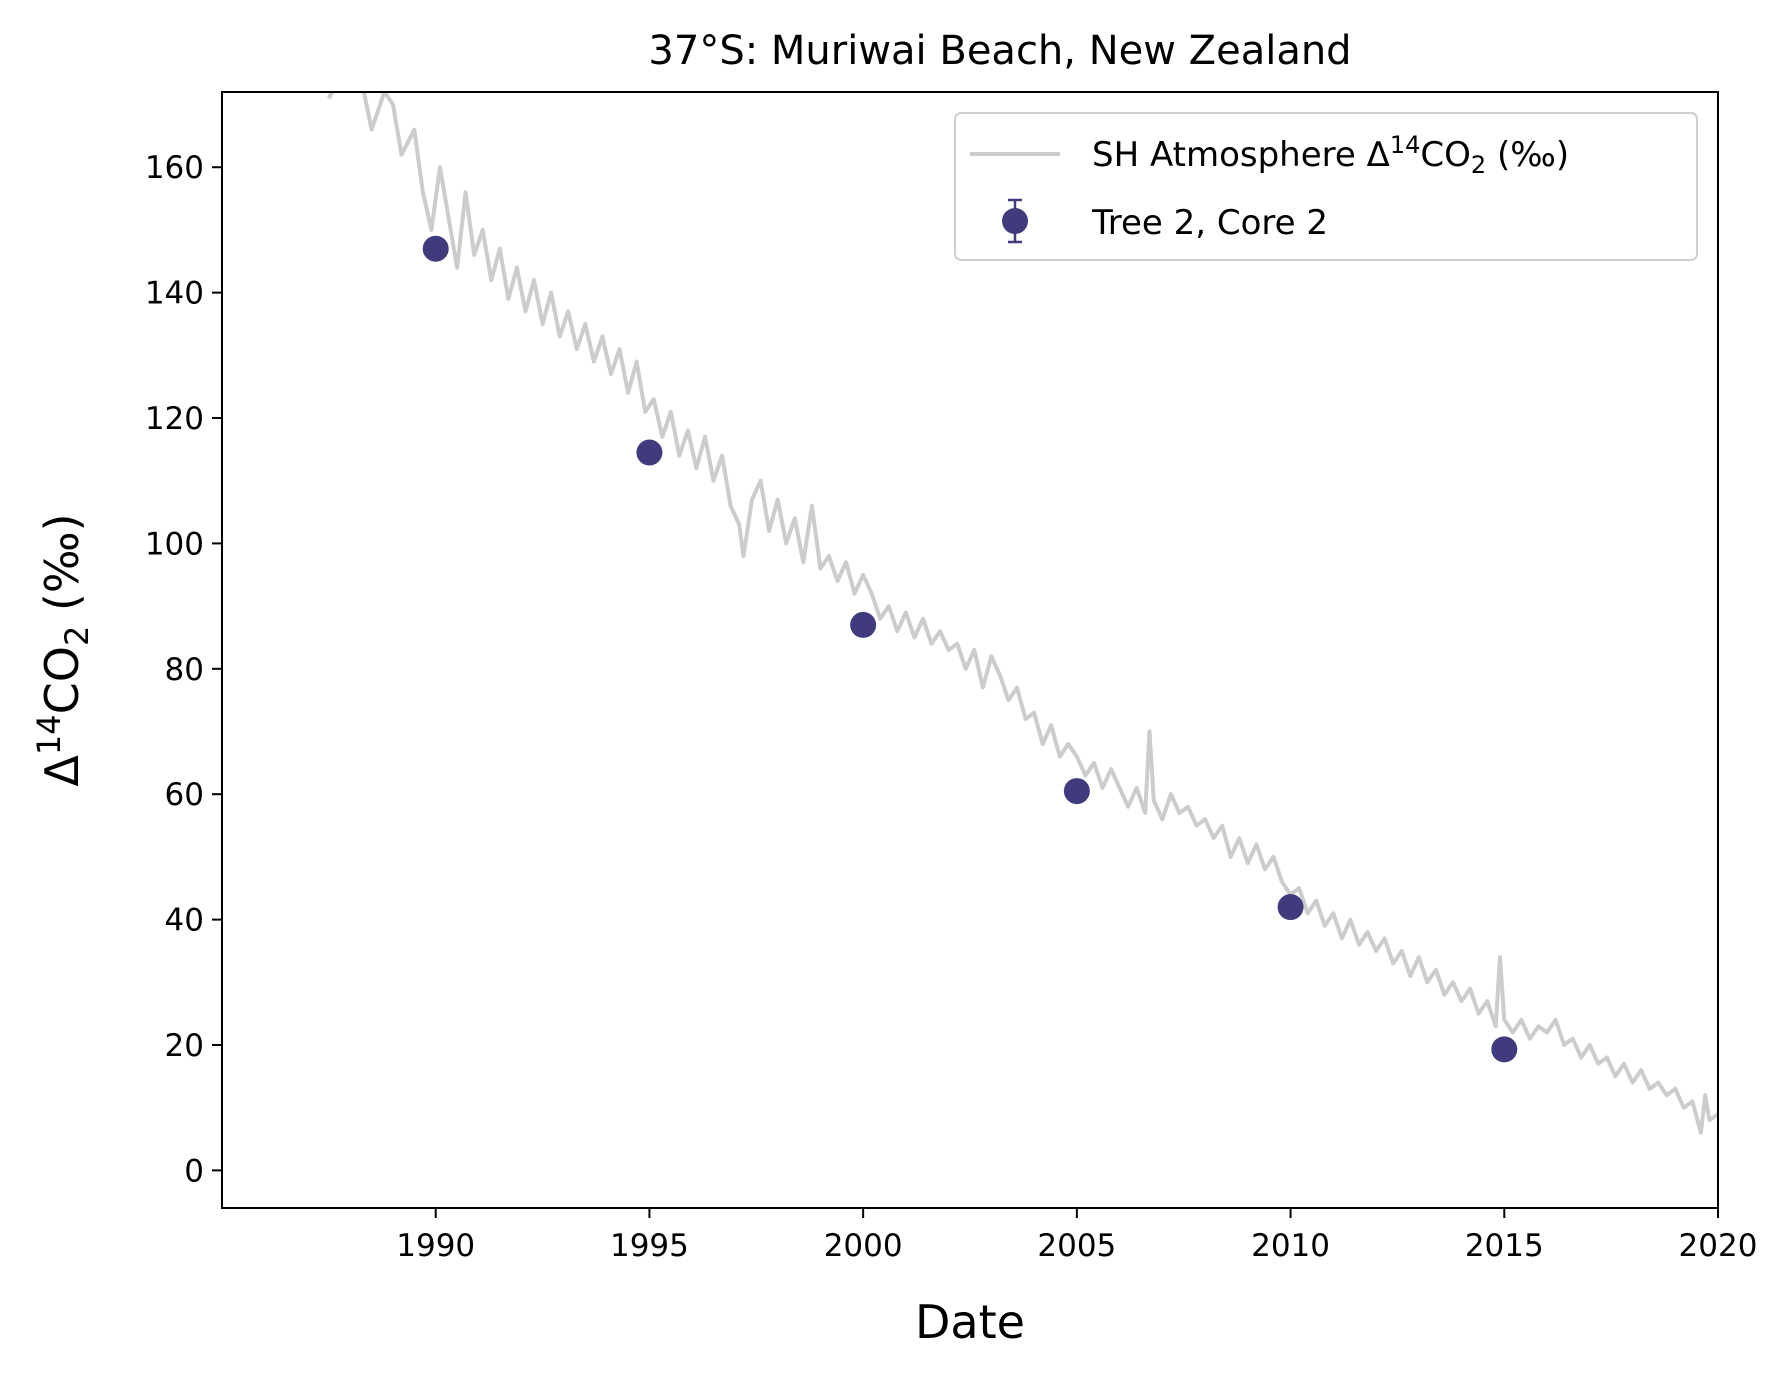 The width and height of the screenshot is (1792, 1376). I want to click on x-tick-label: 2015, so click(1504, 1246).